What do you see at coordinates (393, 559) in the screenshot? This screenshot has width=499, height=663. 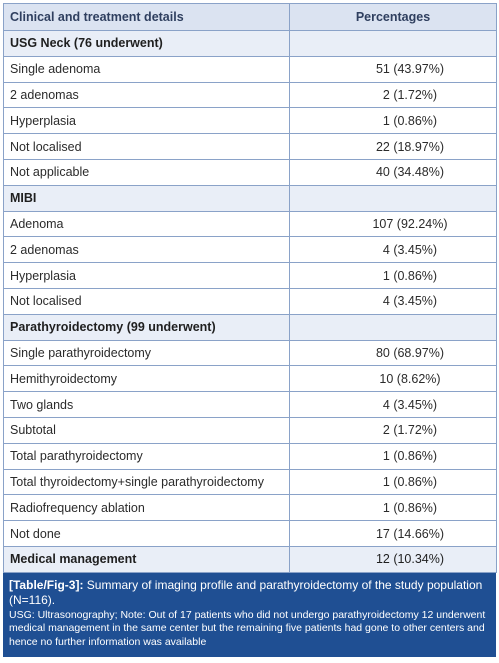 I see `row-value: 12 (10.34%)` at bounding box center [393, 559].